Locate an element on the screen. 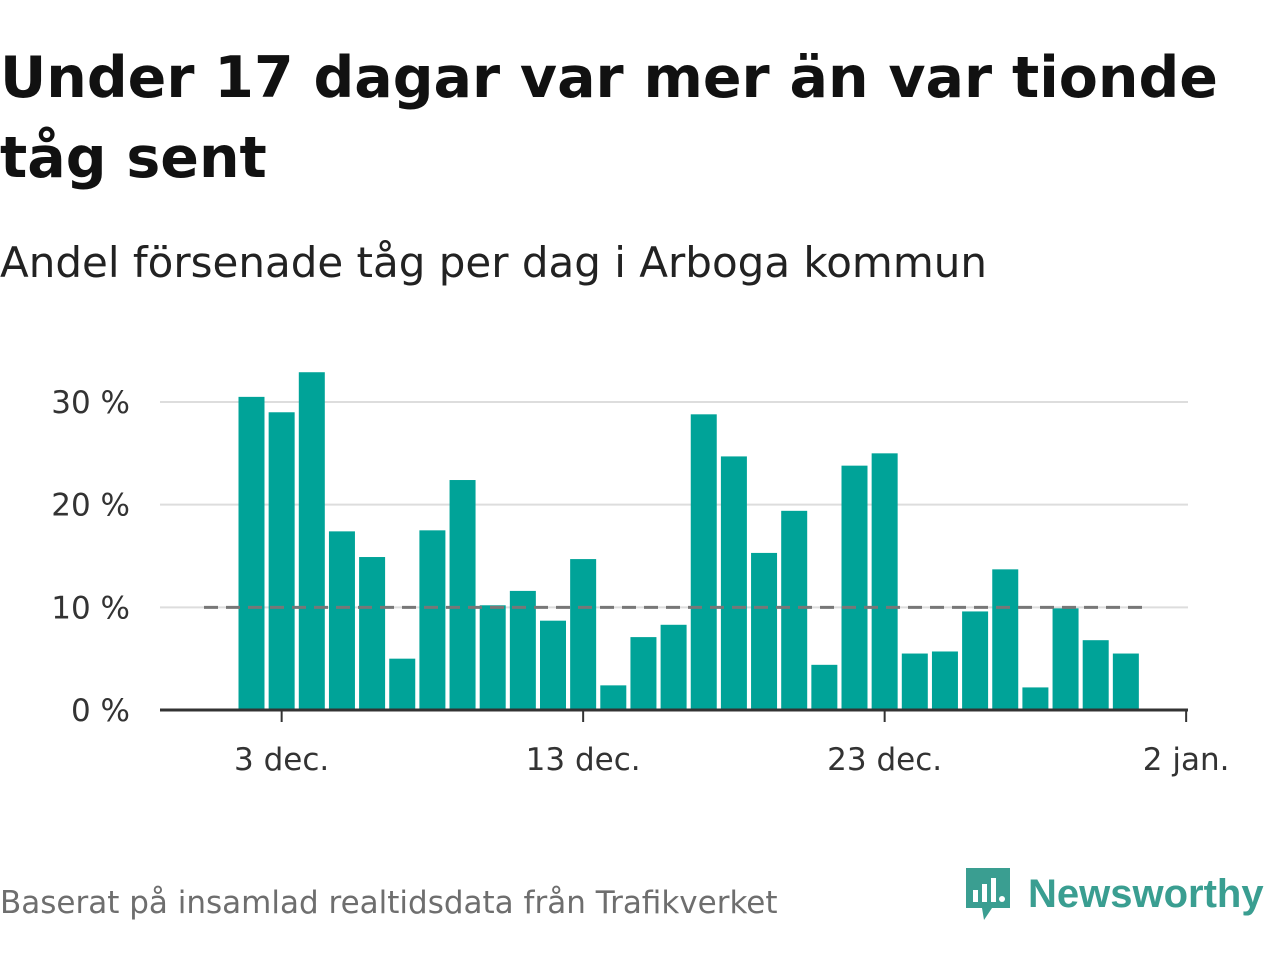  newsworthy-chart-icon is located at coordinates (988, 894).